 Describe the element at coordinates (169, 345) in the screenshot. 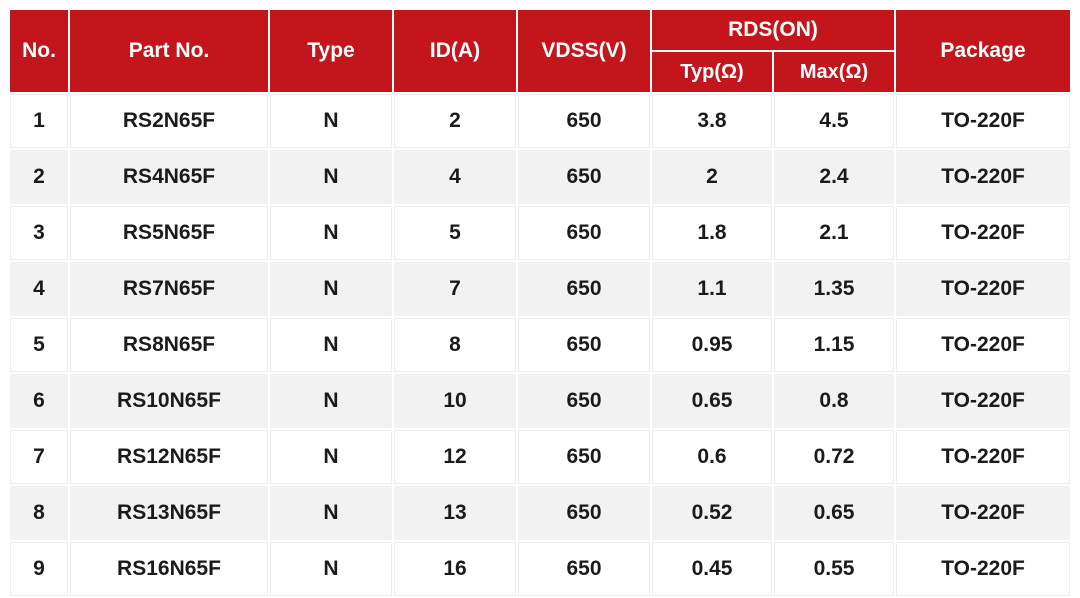

I see `cell-part_no: RS8N65F` at that location.